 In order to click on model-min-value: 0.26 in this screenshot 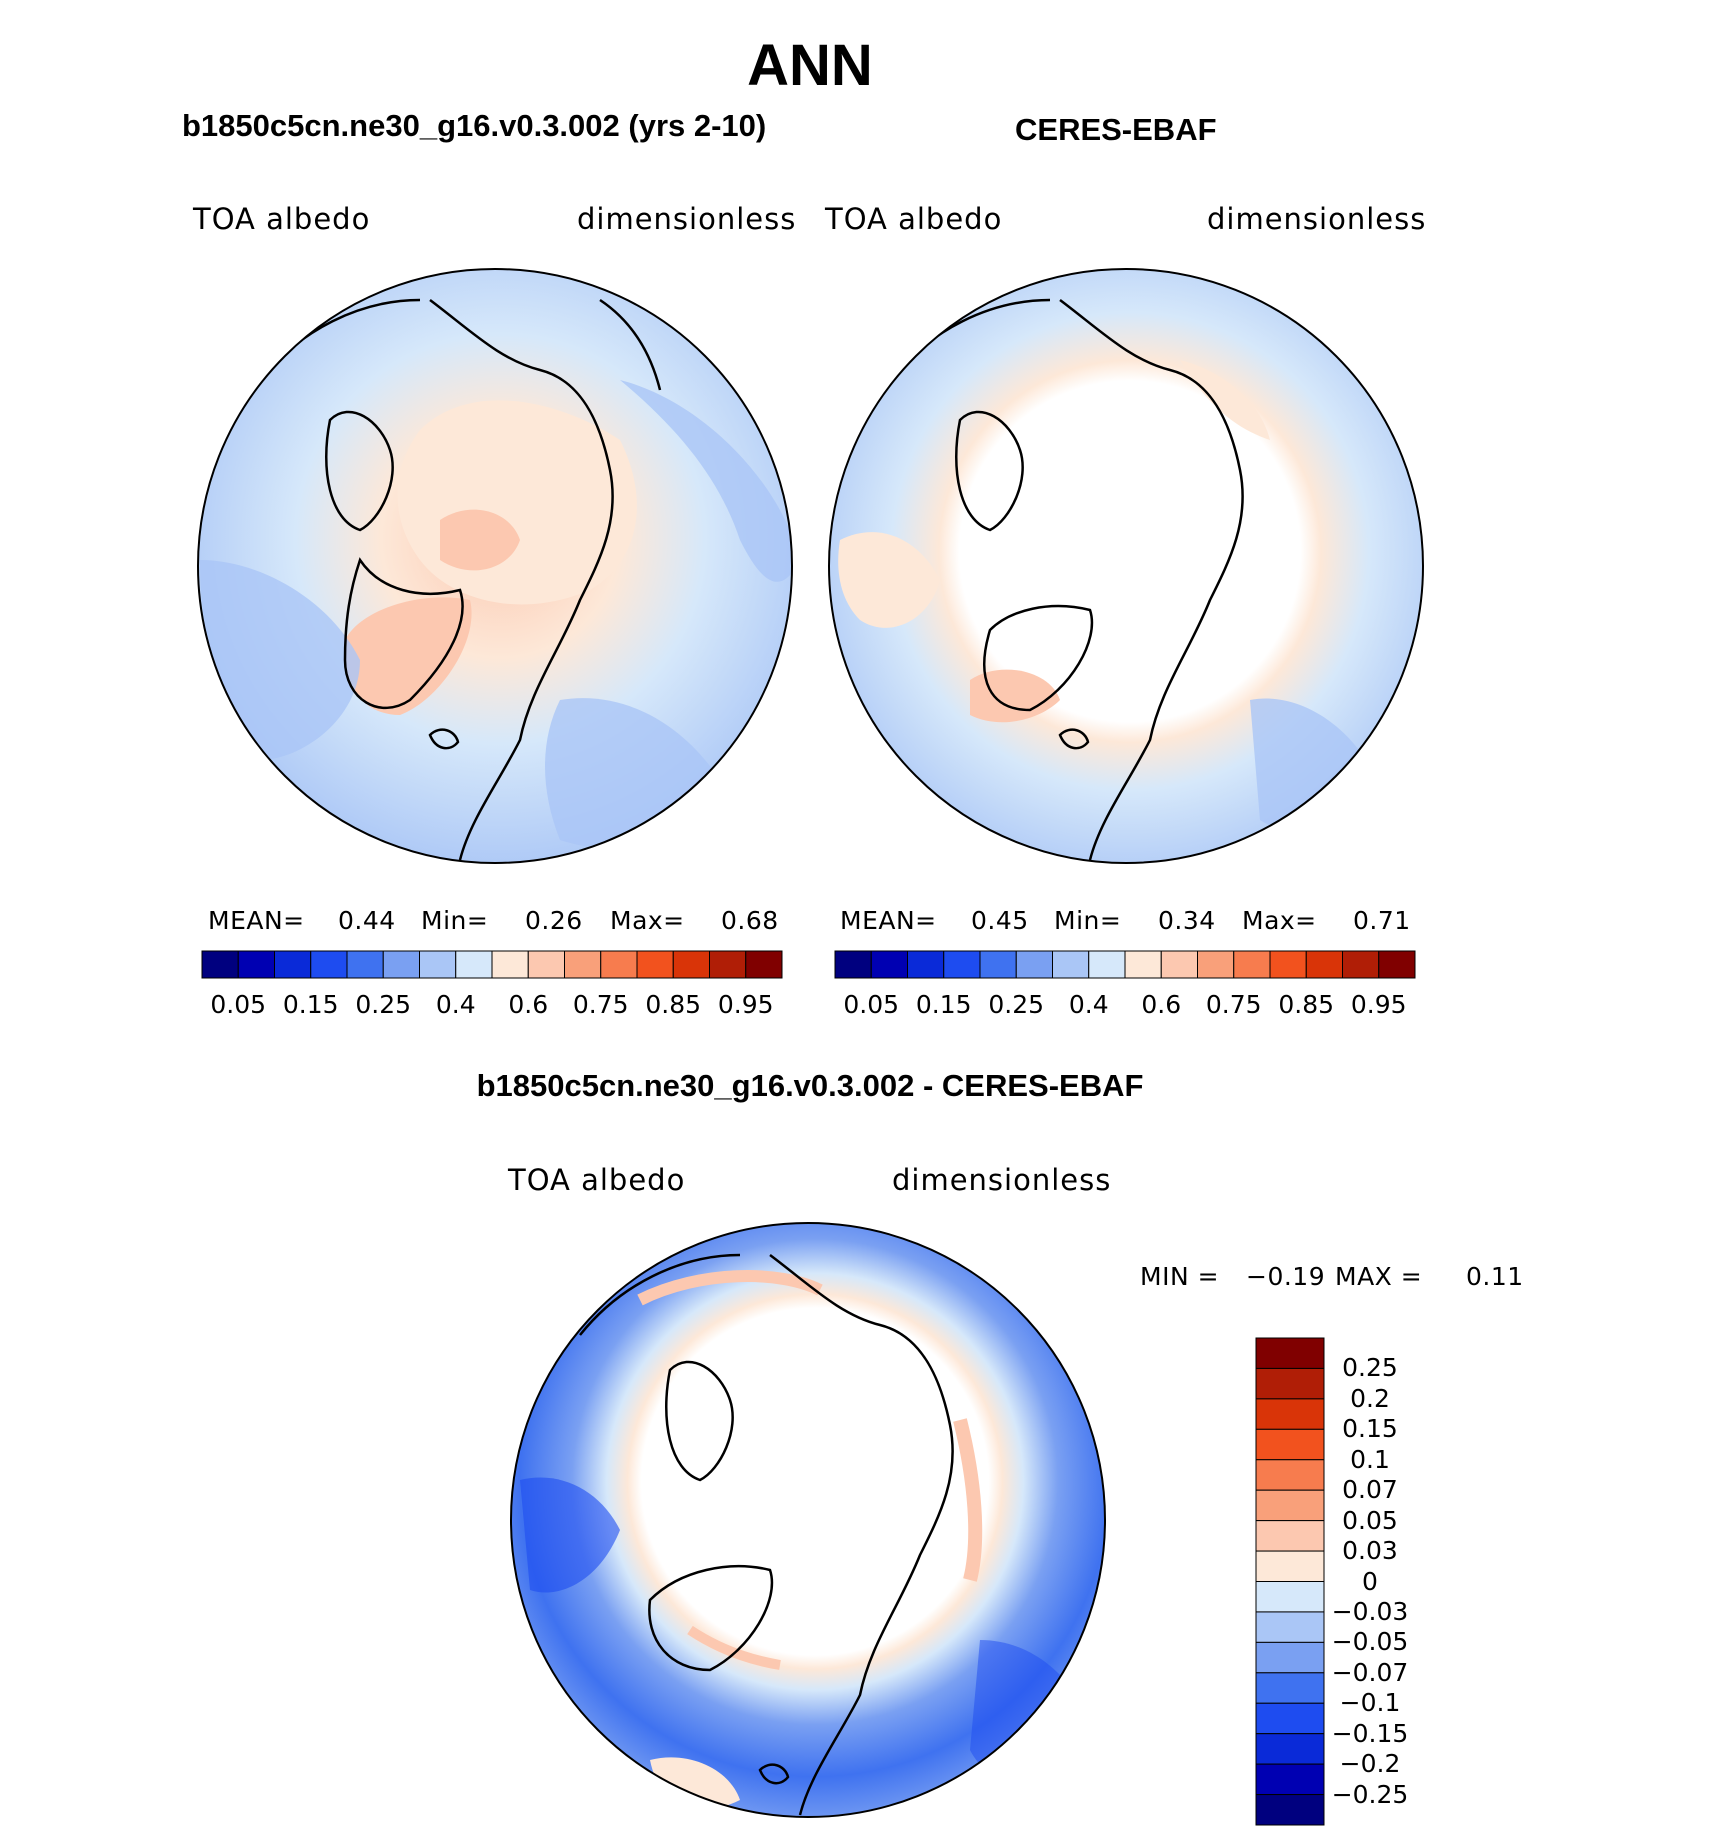, I will do `click(554, 920)`.